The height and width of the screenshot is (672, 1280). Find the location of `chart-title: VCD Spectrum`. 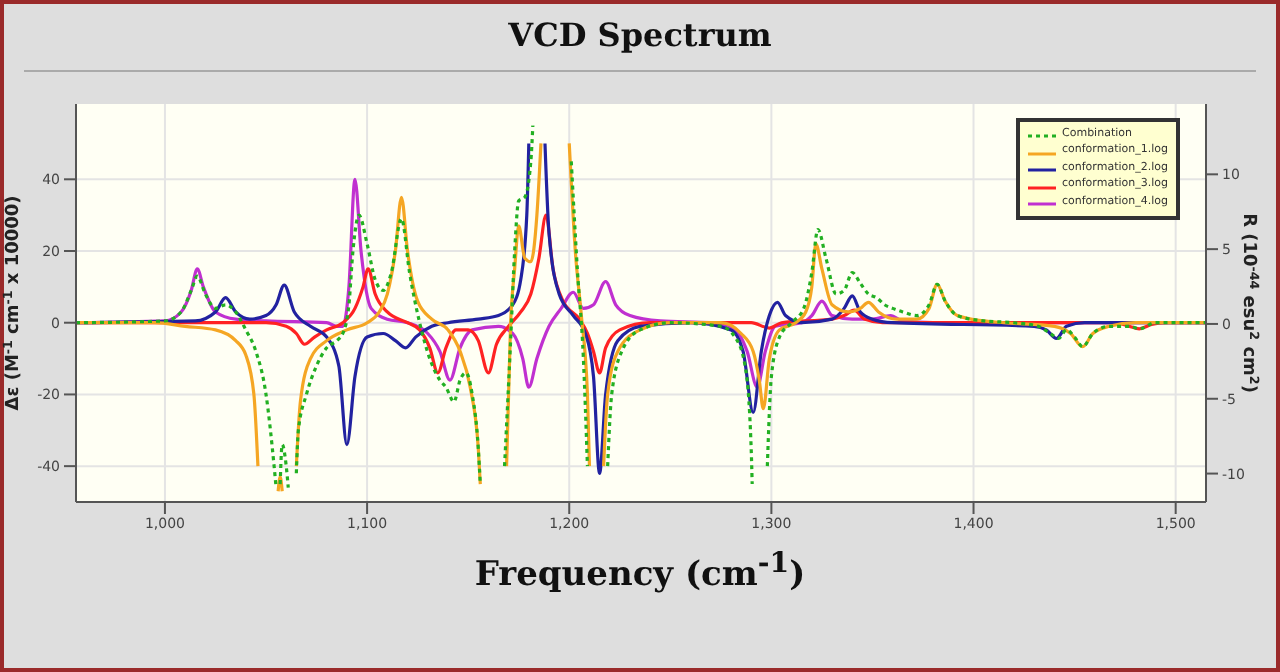

chart-title: VCD Spectrum is located at coordinates (640, 35).